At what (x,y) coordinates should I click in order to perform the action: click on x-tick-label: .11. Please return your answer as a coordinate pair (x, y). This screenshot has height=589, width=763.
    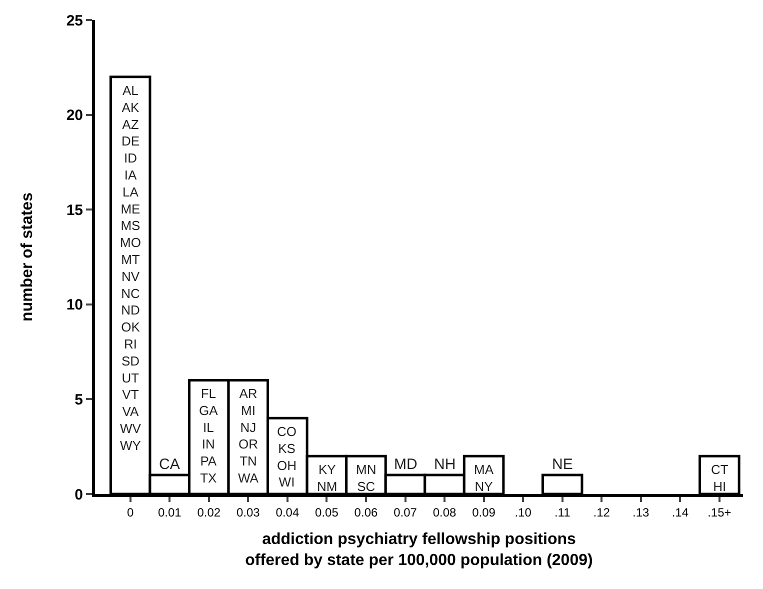
    Looking at the image, I should click on (562, 512).